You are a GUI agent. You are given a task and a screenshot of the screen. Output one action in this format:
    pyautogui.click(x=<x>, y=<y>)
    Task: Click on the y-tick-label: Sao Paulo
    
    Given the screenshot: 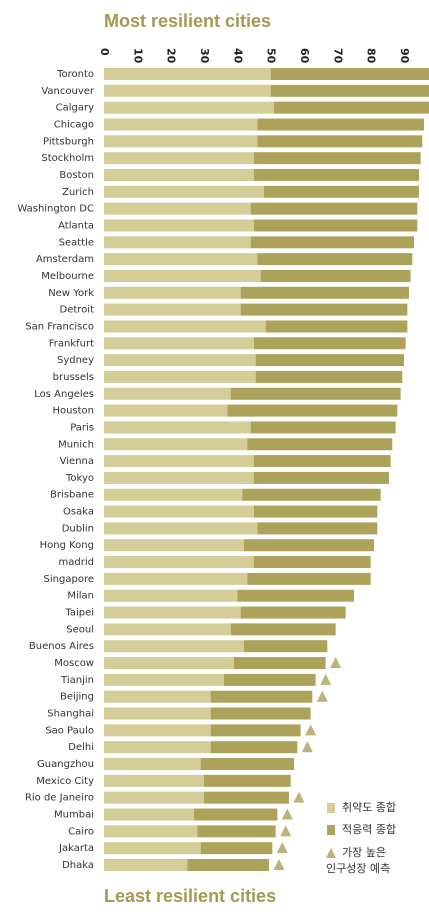 What is the action you would take?
    pyautogui.click(x=69, y=730)
    